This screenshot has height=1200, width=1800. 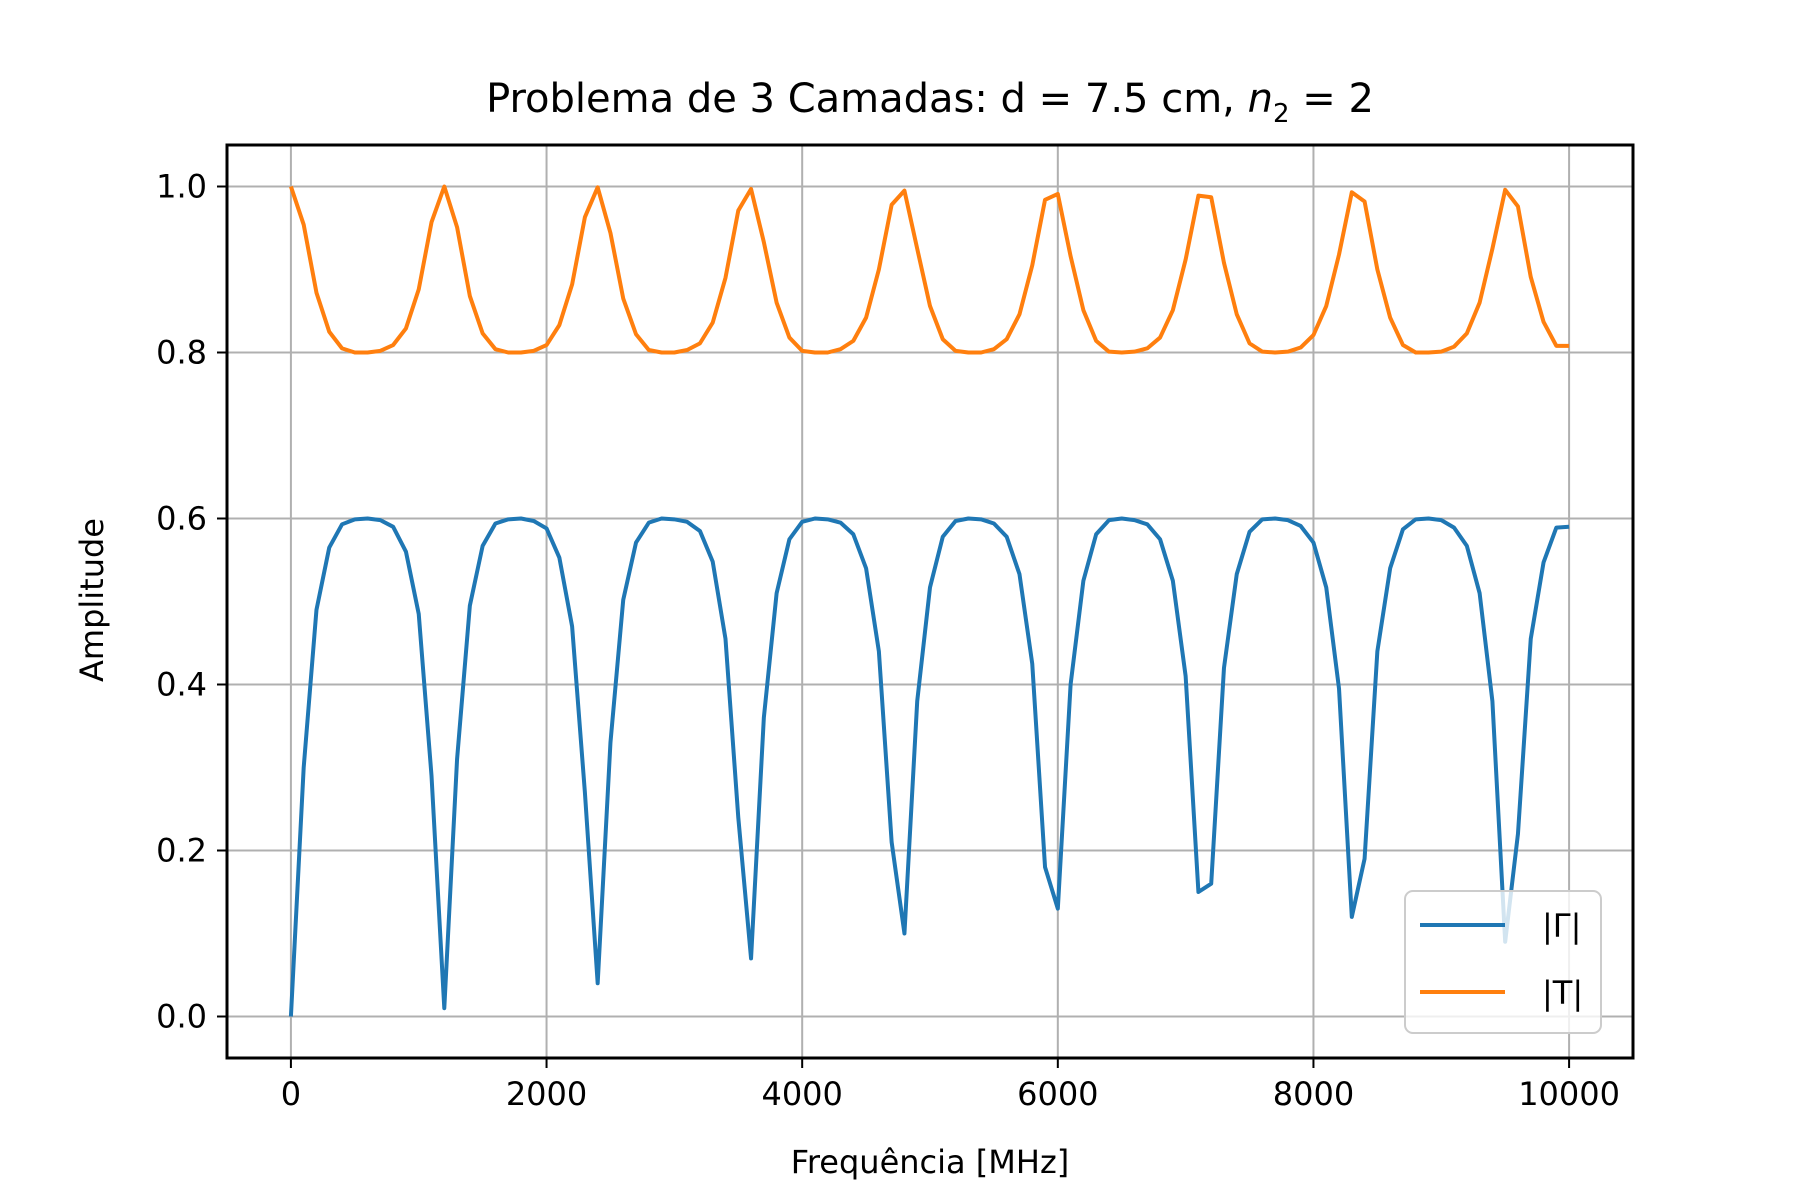 I want to click on y-tick-label: 0.0, so click(x=181, y=1017).